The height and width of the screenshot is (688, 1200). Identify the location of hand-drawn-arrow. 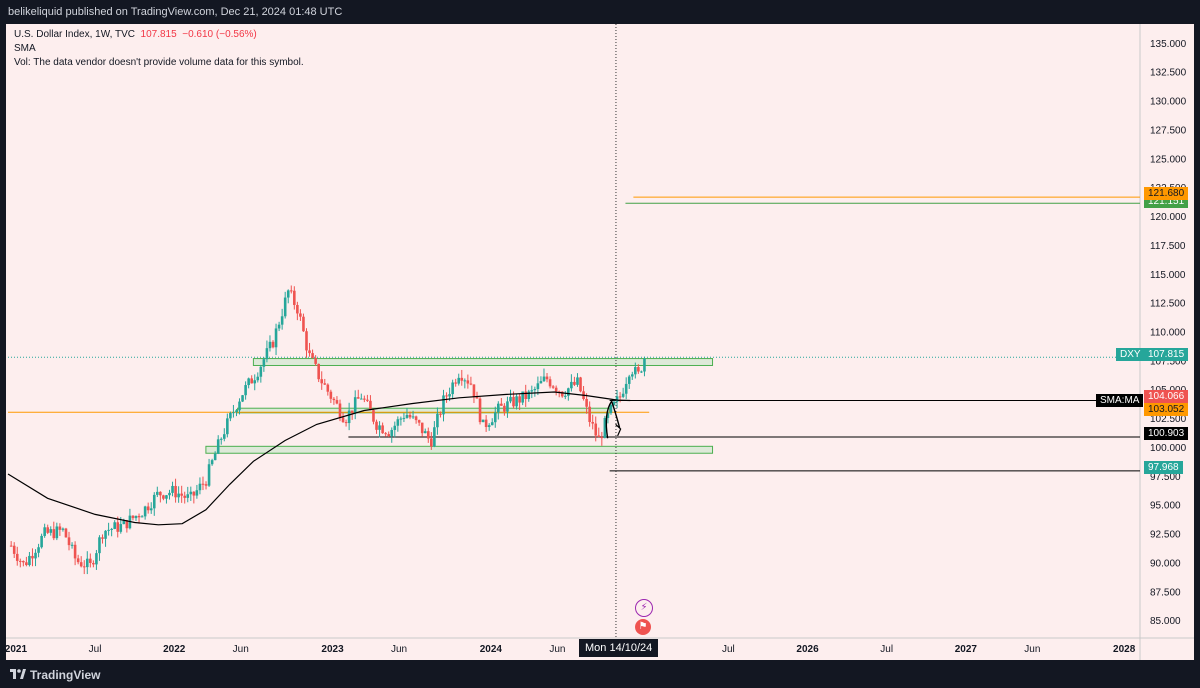
(613, 419).